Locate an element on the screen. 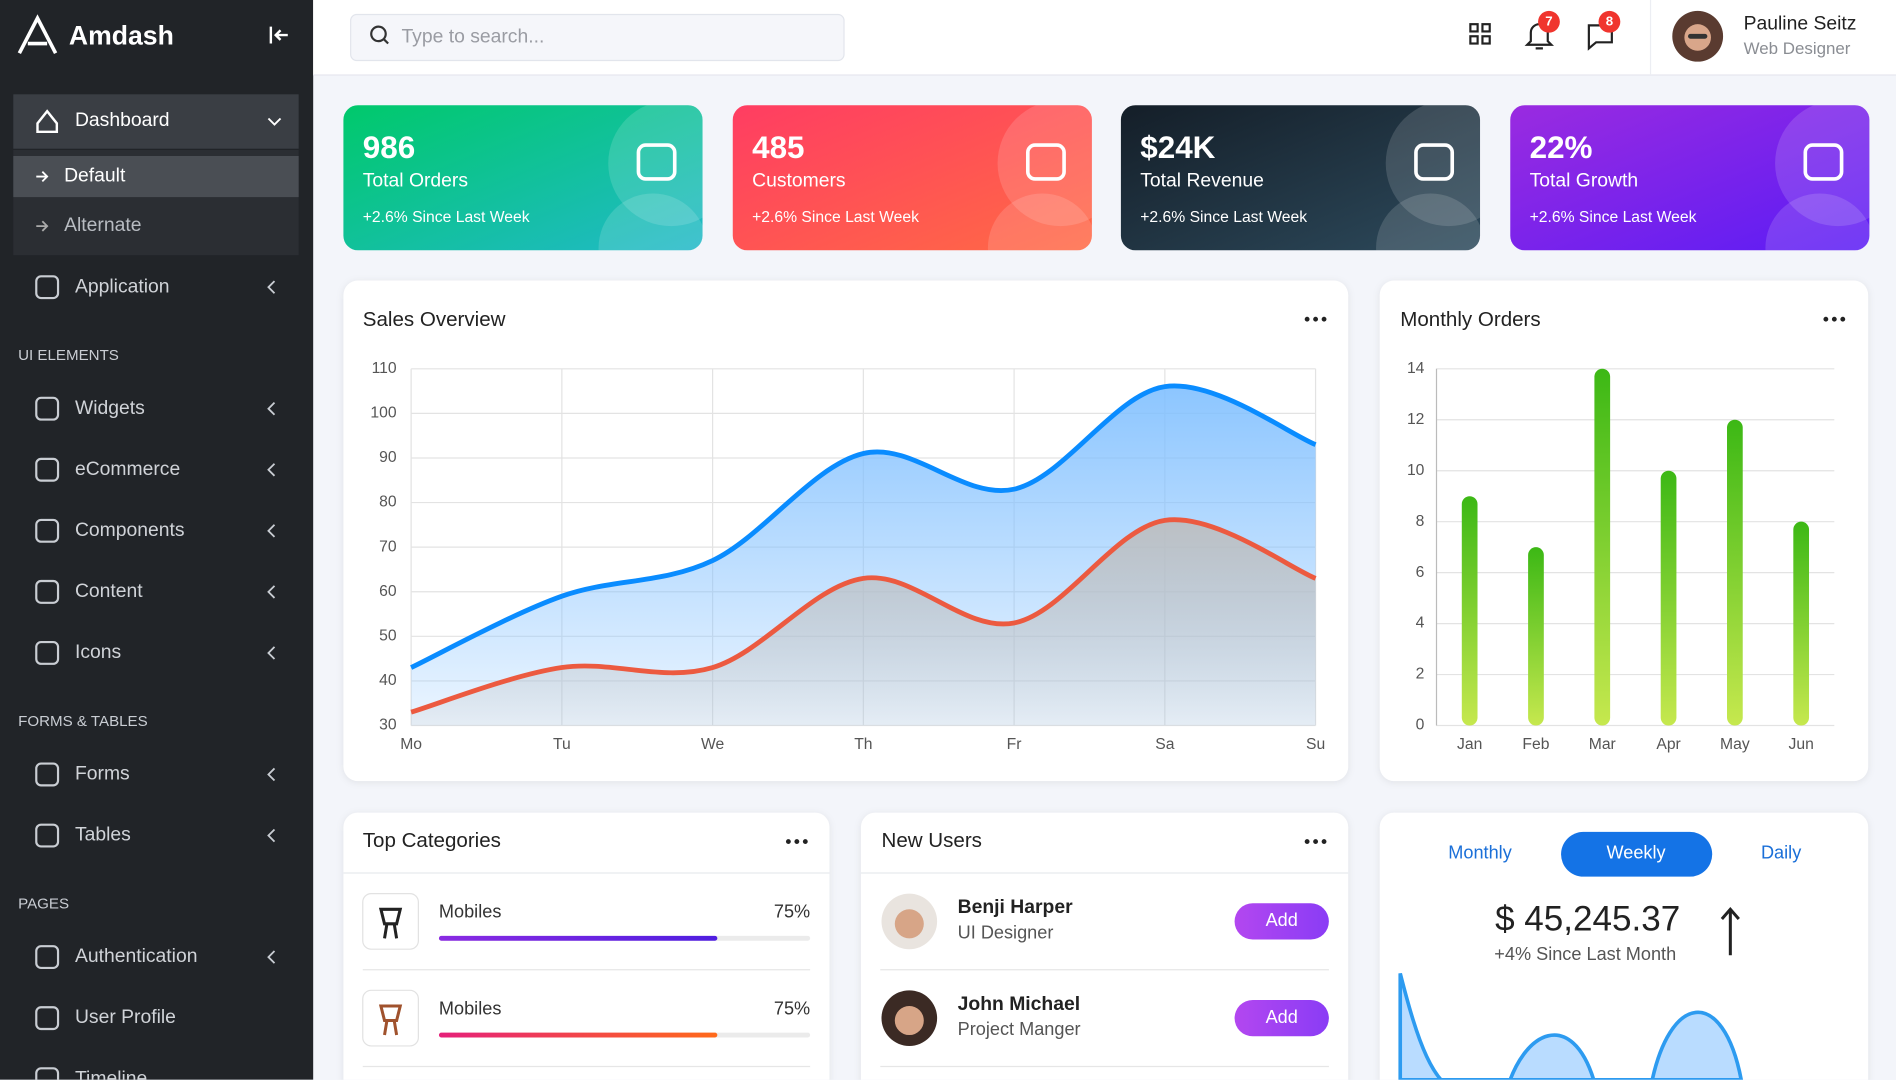 This screenshot has width=1896, height=1080. stat-value: 485 is located at coordinates (778, 147).